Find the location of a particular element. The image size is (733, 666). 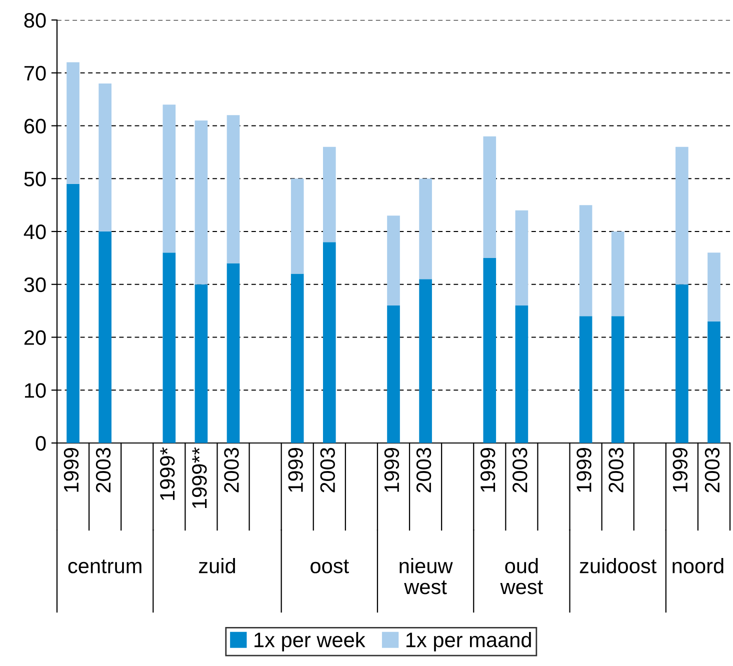

y-tick-label: 0 is located at coordinates (41, 443).